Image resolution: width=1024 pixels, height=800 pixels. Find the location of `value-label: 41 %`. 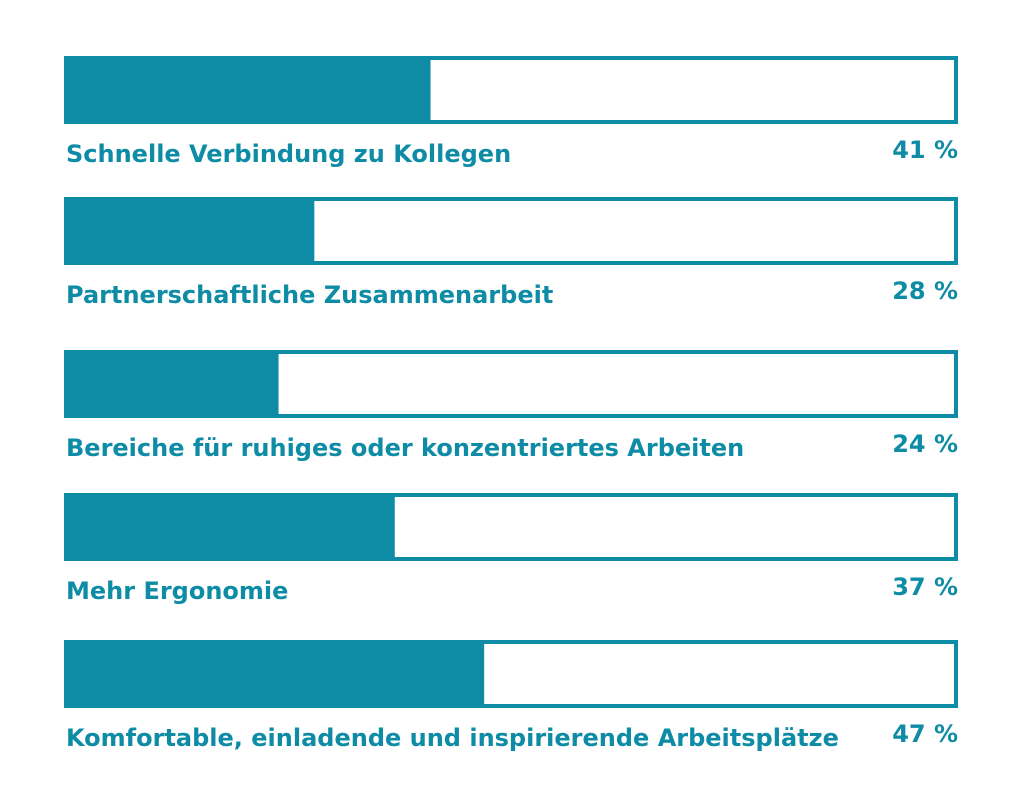

value-label: 41 % is located at coordinates (925, 150).